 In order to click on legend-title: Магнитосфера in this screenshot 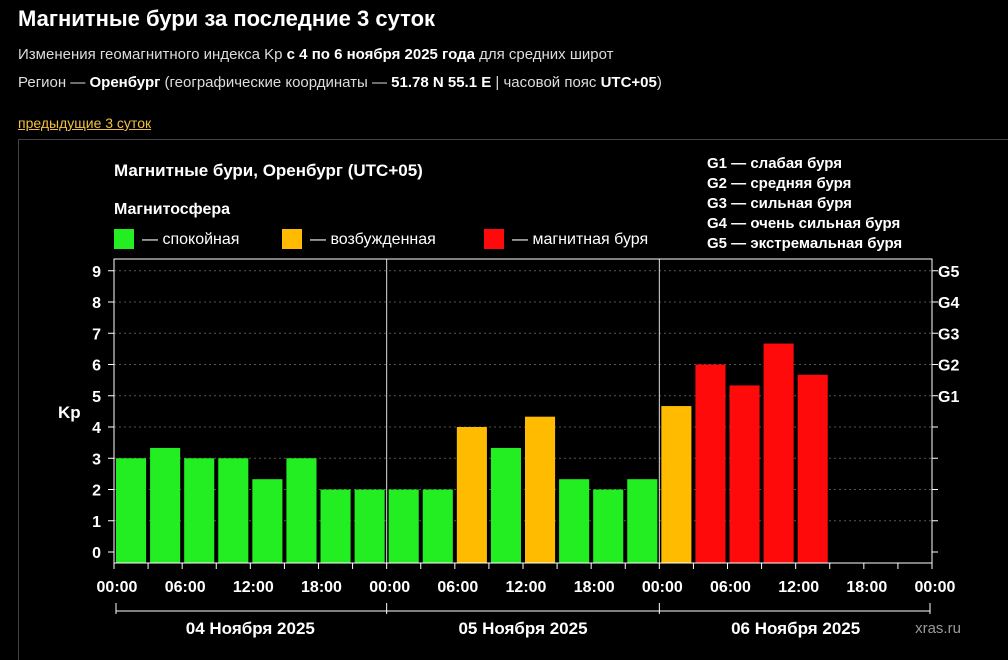, I will do `click(172, 209)`.